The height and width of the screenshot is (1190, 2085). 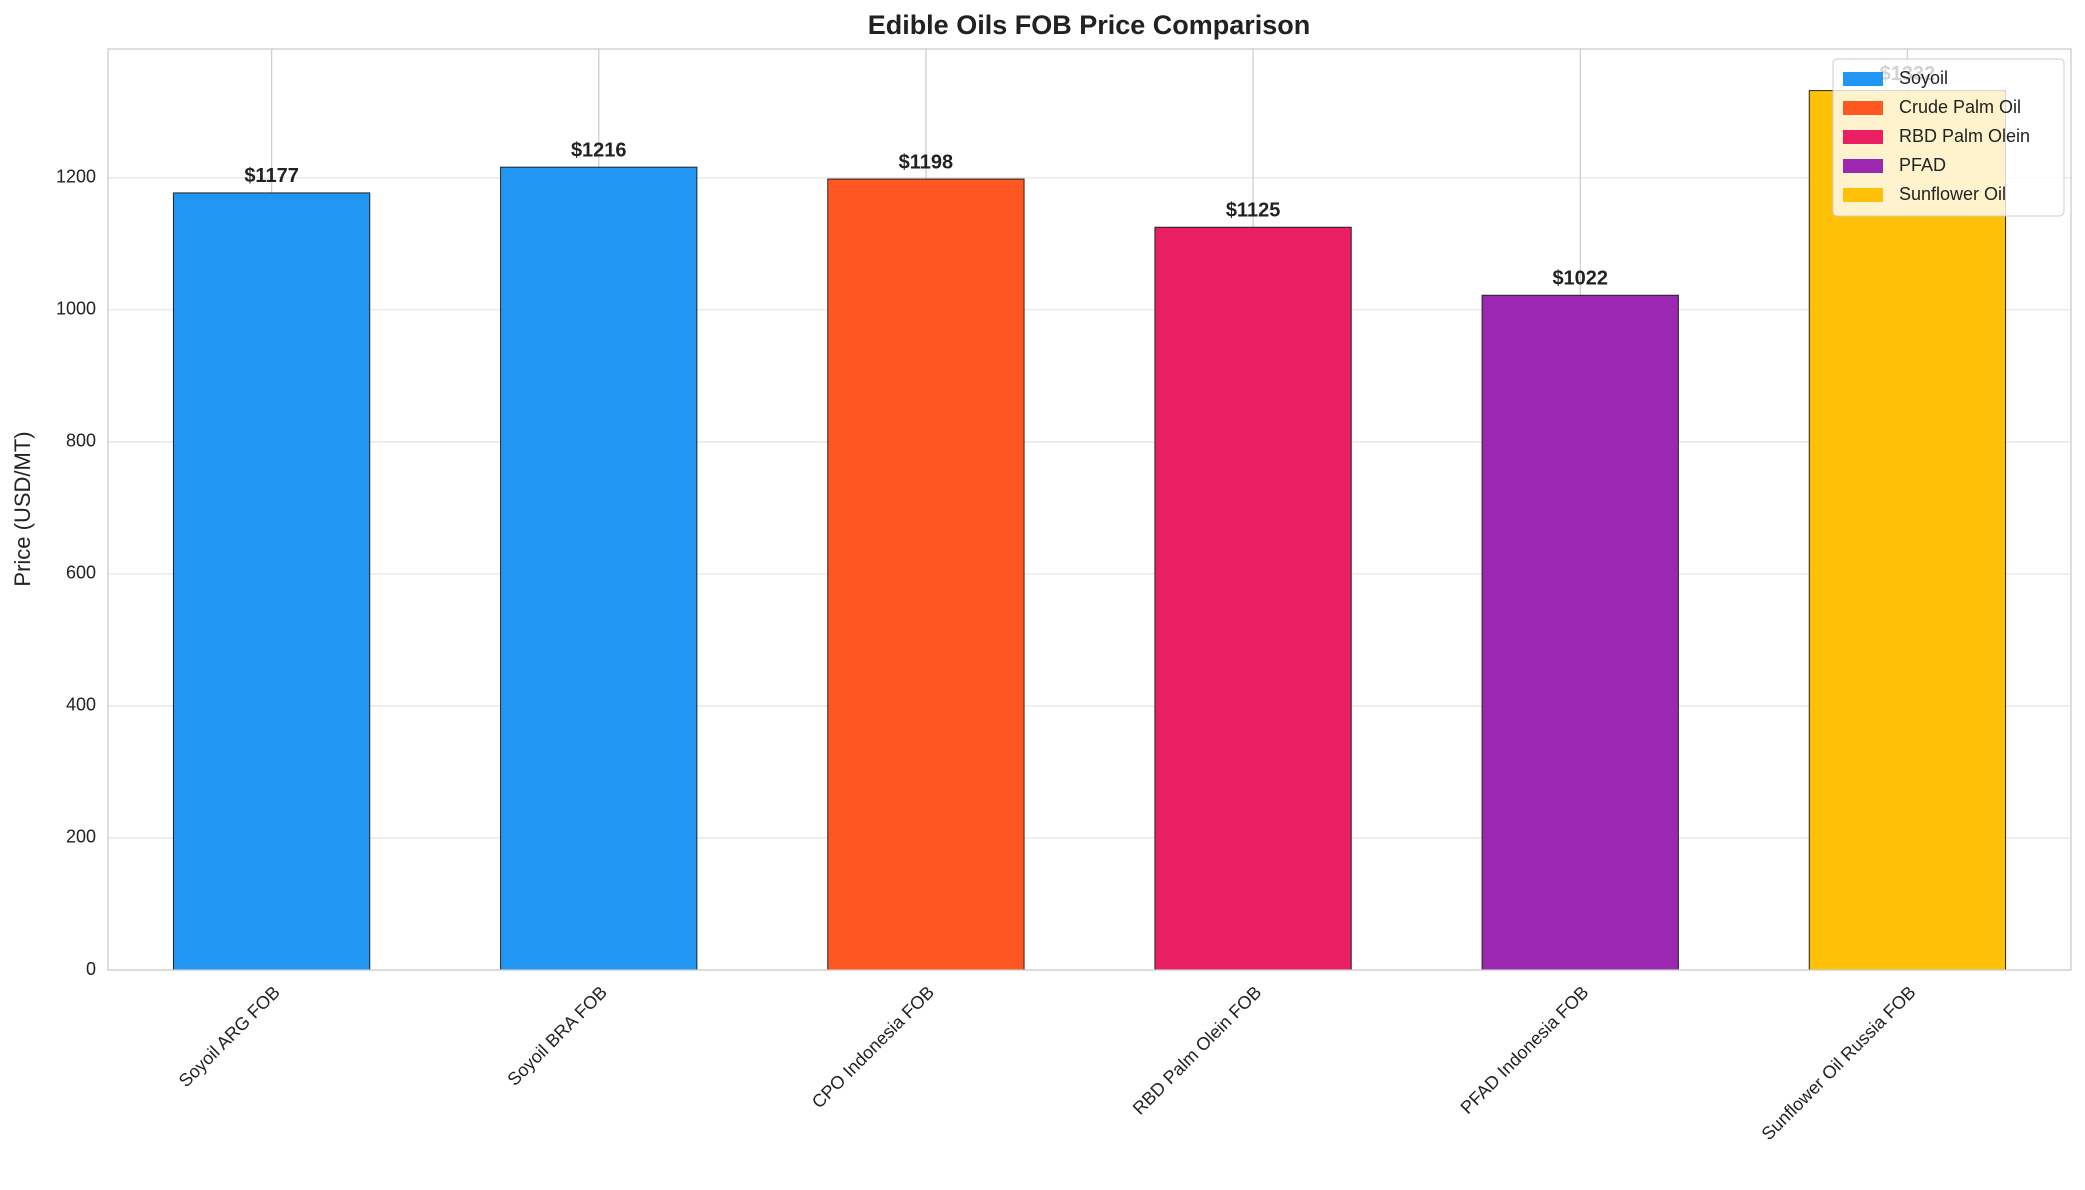 What do you see at coordinates (599, 150) in the screenshot?
I see `value-label: $1216` at bounding box center [599, 150].